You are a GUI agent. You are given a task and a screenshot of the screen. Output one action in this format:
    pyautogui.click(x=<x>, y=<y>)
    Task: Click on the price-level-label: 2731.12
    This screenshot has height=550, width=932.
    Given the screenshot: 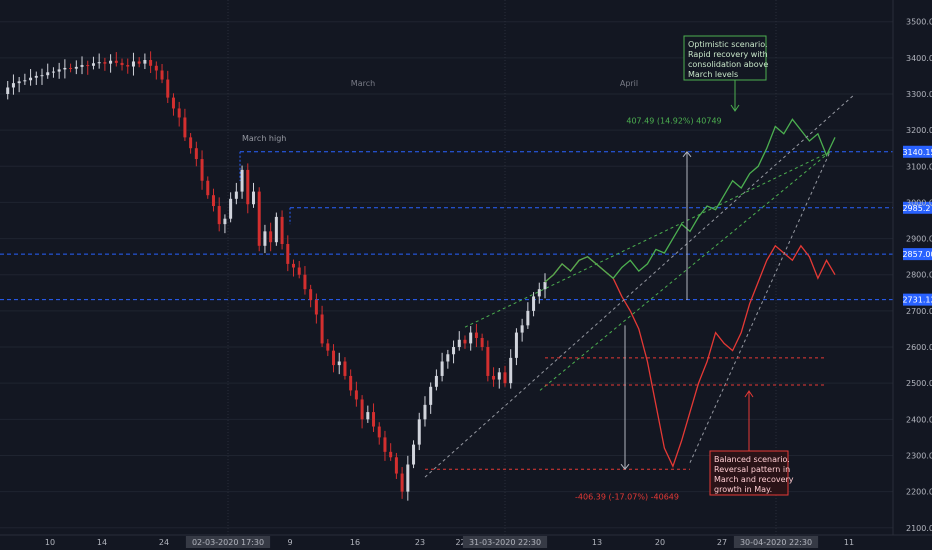 What is the action you would take?
    pyautogui.click(x=917, y=300)
    